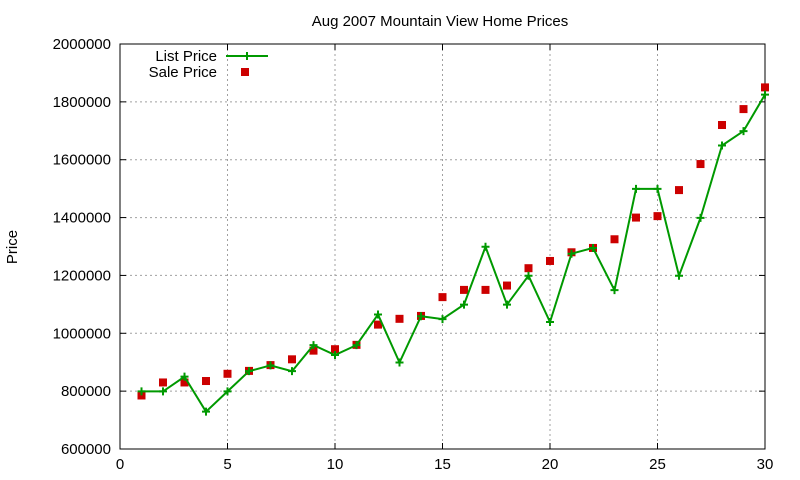 Image resolution: width=800 pixels, height=480 pixels. Describe the element at coordinates (82, 102) in the screenshot. I see `y-tick-label: 1800000` at that location.